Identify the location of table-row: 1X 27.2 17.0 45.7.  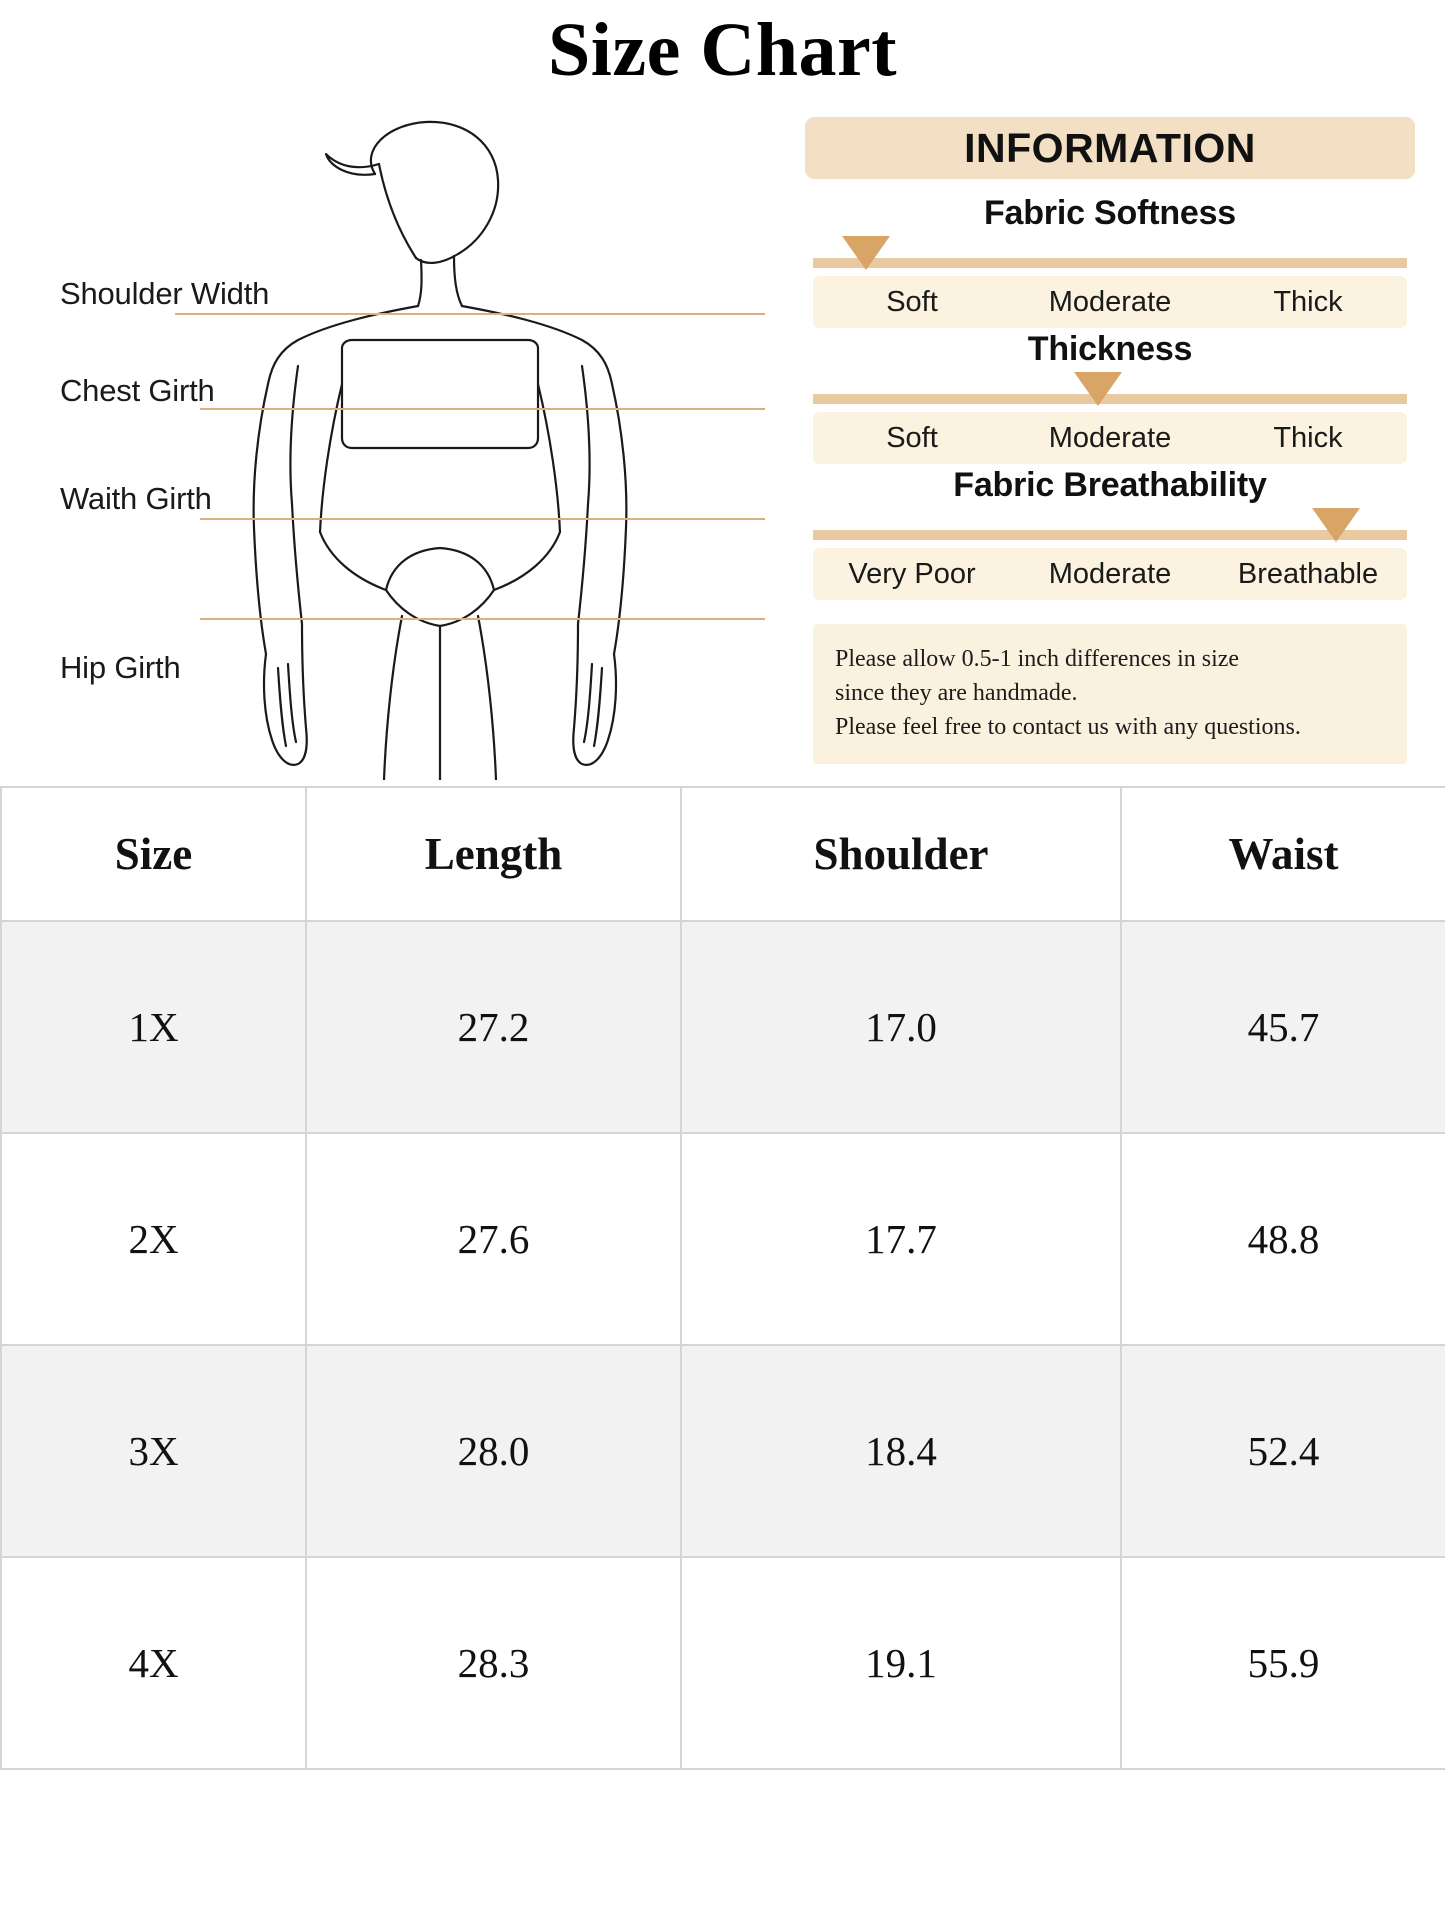
(722, 1027).